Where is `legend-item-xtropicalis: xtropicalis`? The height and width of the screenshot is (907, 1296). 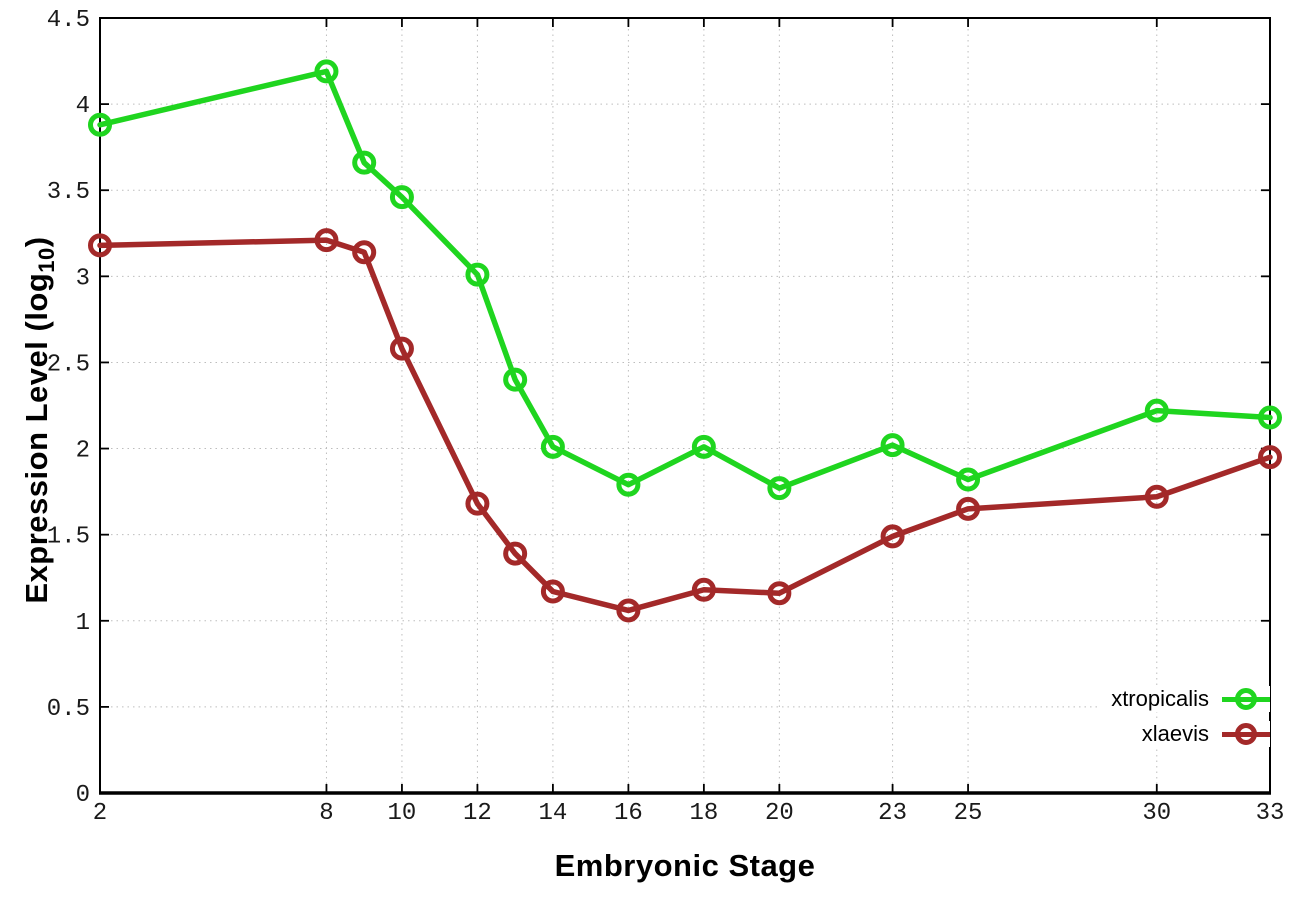 legend-item-xtropicalis: xtropicalis is located at coordinates (1185, 699).